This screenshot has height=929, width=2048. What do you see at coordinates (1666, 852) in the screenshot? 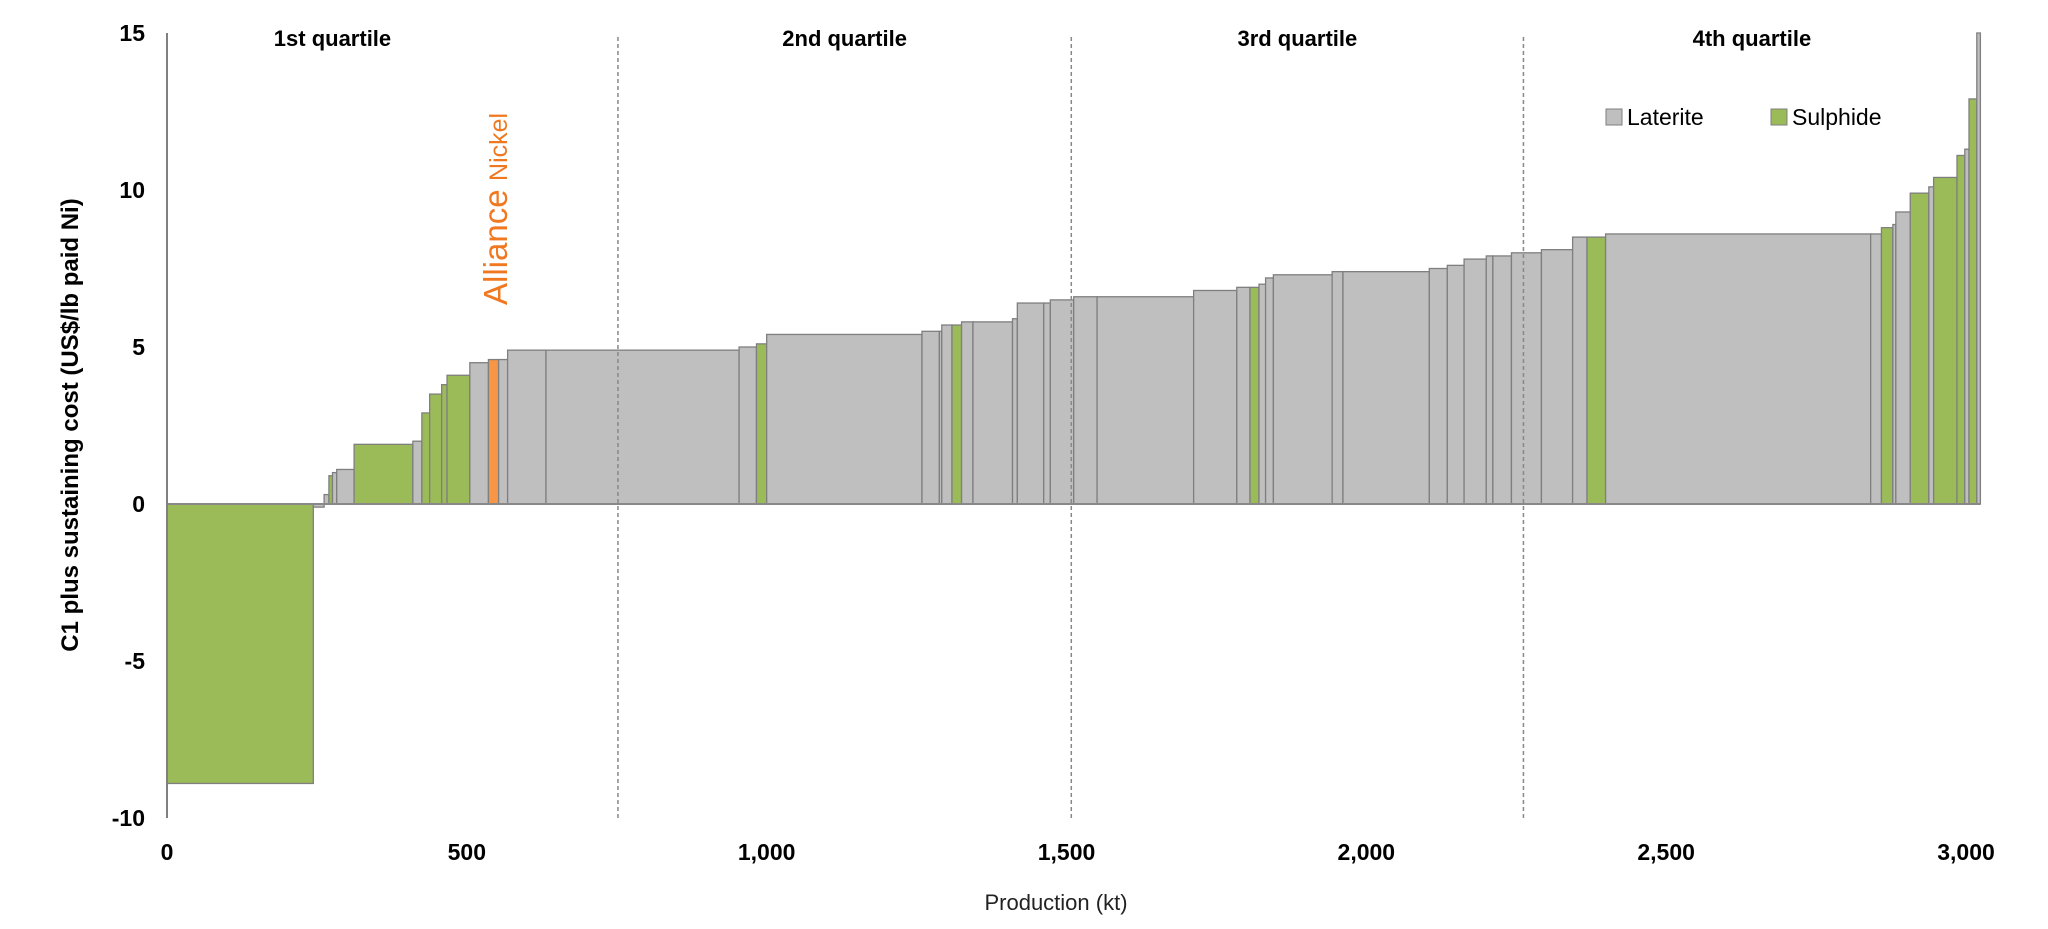
I see `x-tick-label: 2,500` at bounding box center [1666, 852].